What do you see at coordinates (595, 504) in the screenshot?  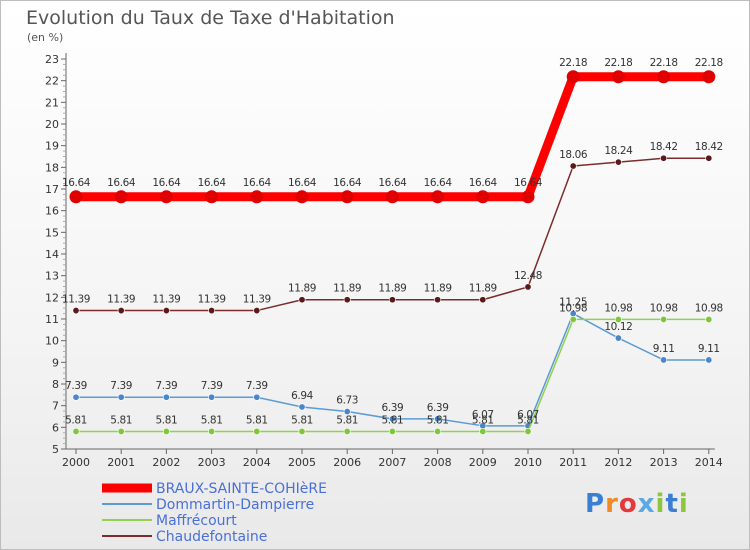 I see `logo-letter: P` at bounding box center [595, 504].